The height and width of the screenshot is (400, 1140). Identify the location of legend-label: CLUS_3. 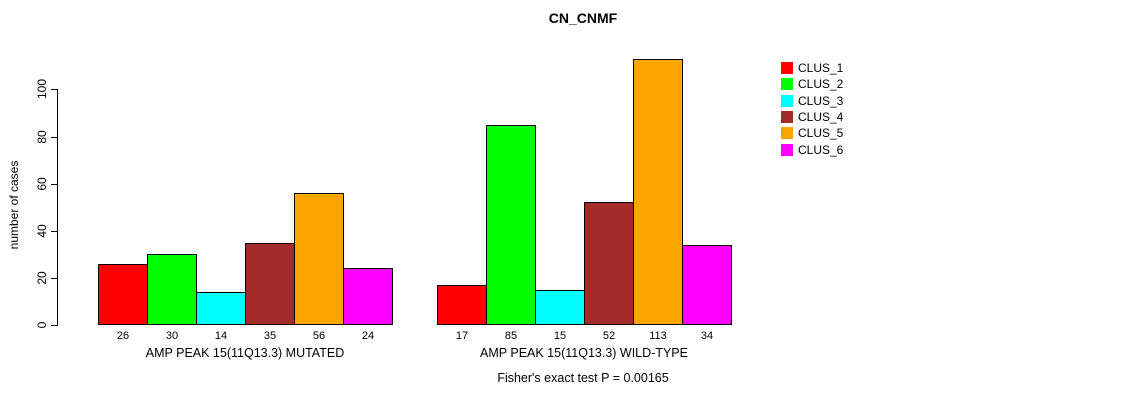
(821, 100).